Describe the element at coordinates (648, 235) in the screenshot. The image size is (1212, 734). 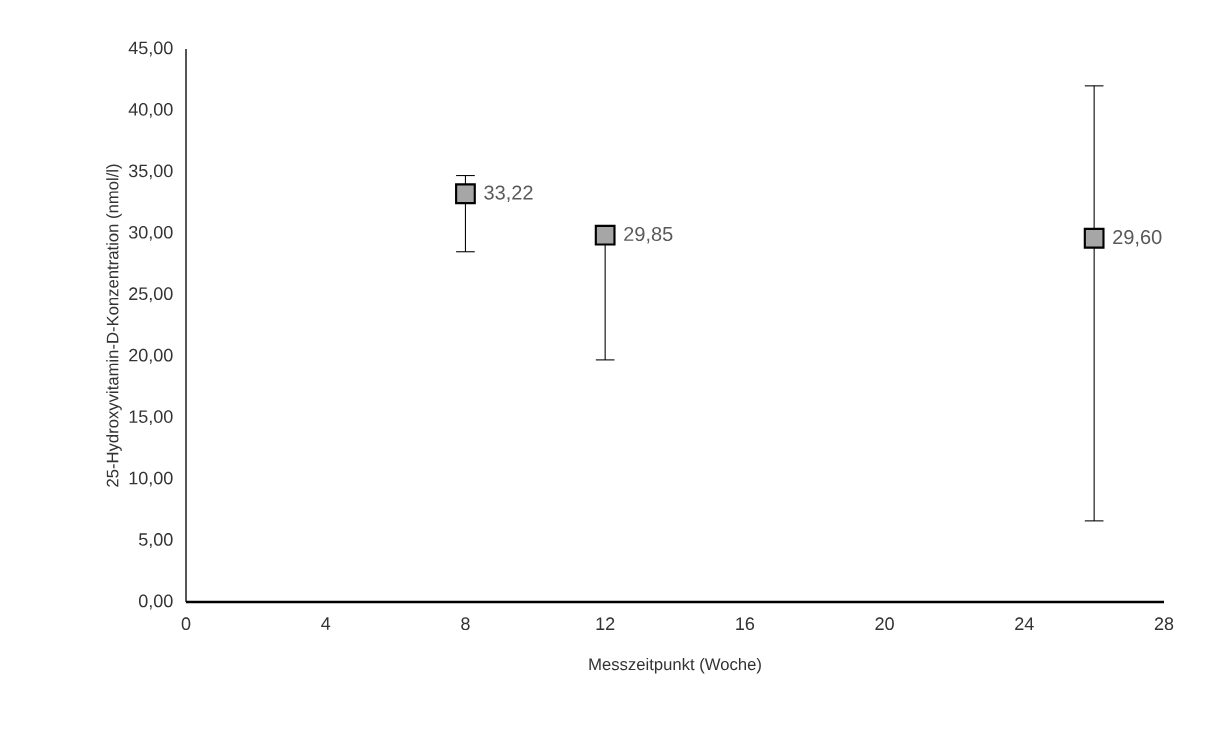
I see `data-label: 29,85` at that location.